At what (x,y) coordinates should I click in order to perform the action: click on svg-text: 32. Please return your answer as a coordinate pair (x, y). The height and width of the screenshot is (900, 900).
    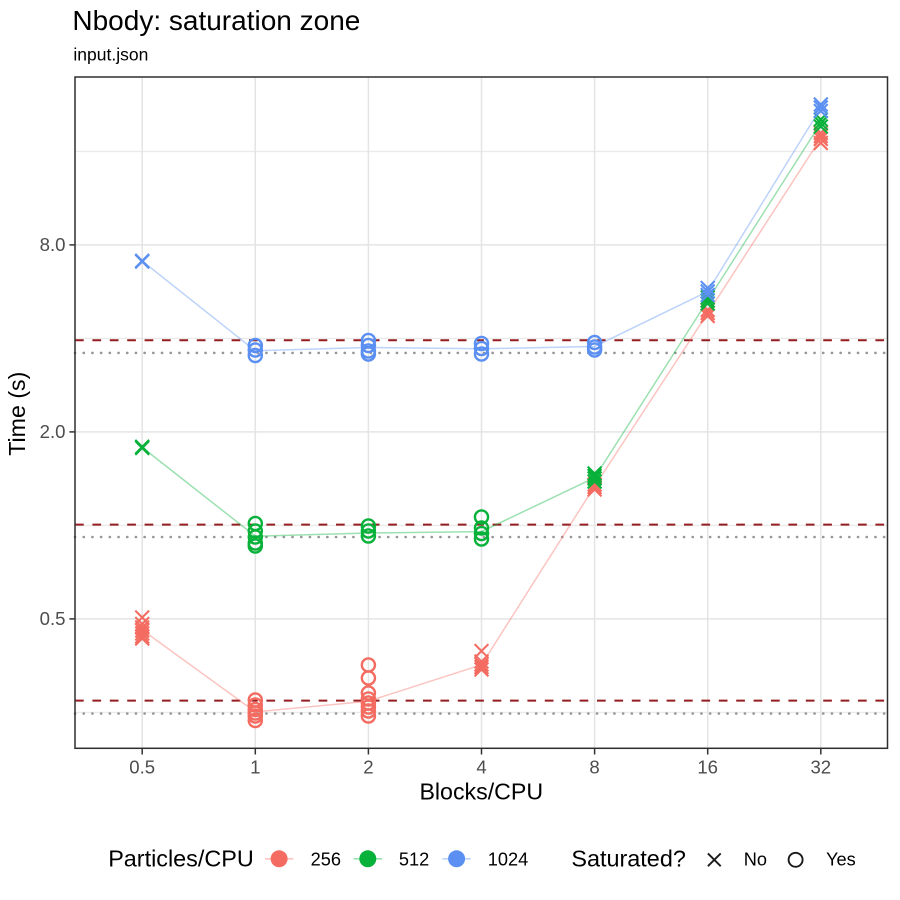
    Looking at the image, I should click on (820, 767).